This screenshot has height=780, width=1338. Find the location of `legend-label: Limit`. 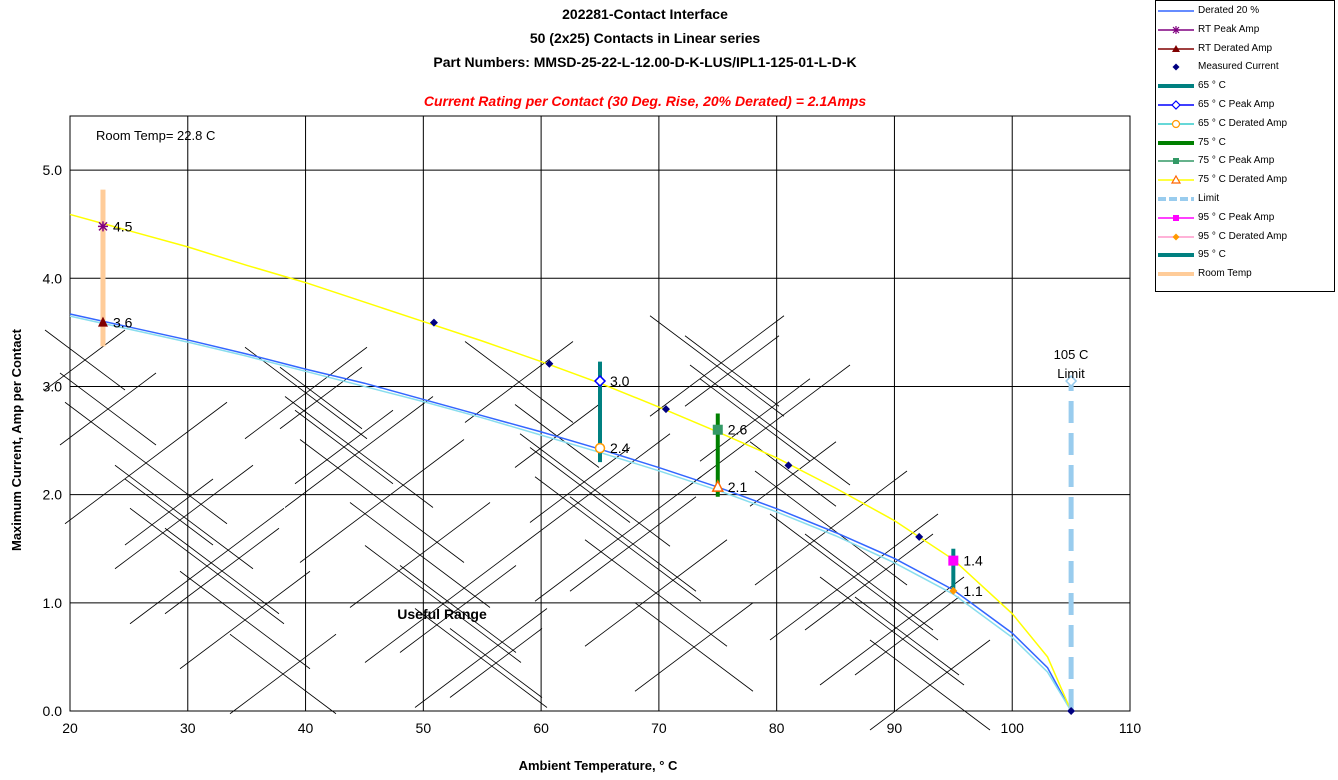

legend-label: Limit is located at coordinates (1209, 198).